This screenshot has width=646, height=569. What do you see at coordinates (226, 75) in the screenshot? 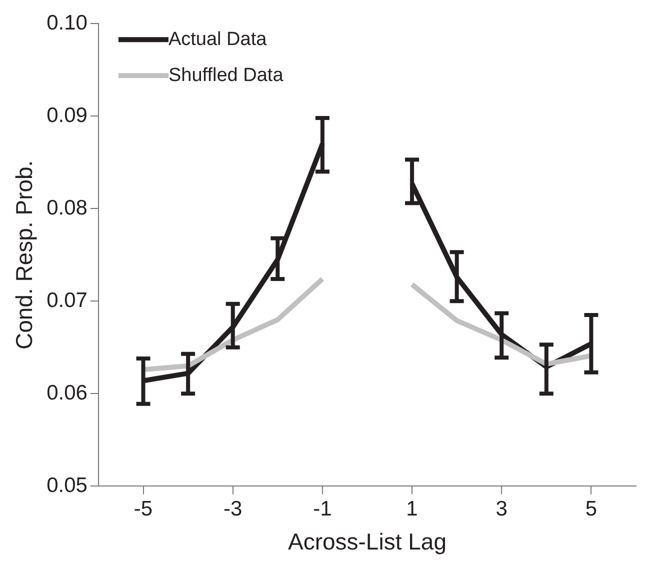
I see `legend-label: Shuffled Data` at bounding box center [226, 75].